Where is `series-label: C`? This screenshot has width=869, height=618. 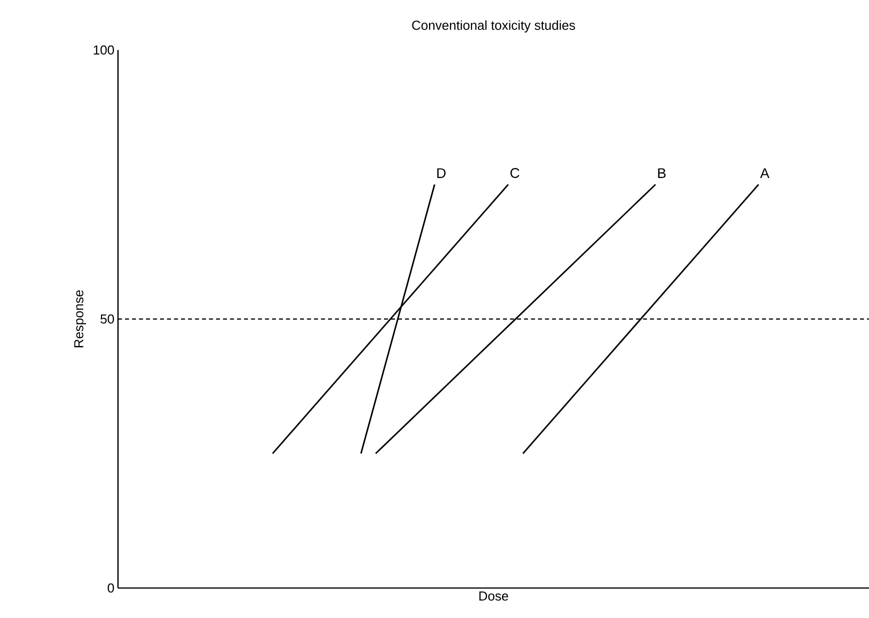 series-label: C is located at coordinates (515, 173).